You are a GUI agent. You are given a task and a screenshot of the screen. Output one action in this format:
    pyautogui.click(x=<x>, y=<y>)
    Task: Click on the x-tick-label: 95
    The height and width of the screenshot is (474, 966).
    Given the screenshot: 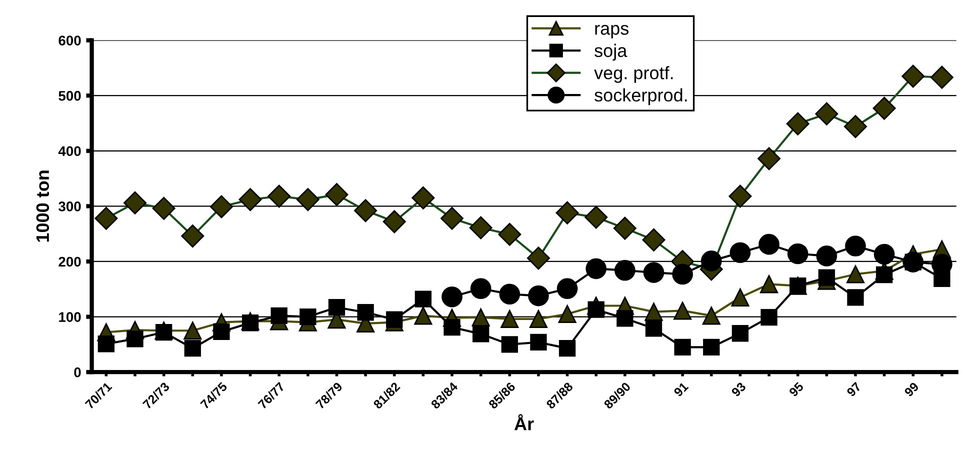 What is the action you would take?
    pyautogui.click(x=796, y=390)
    